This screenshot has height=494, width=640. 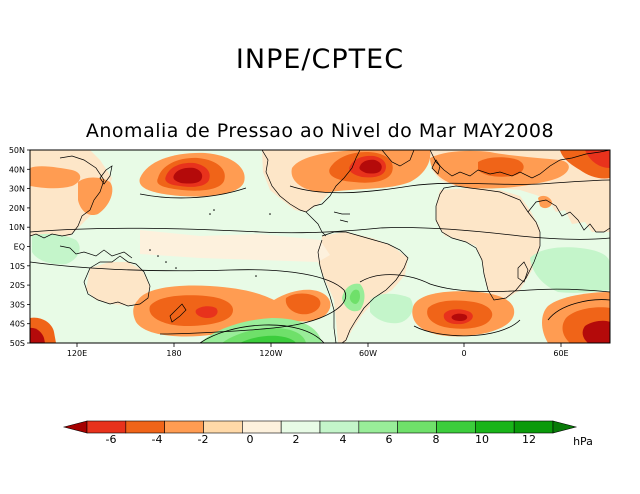 I want to click on lon-label: 60E, so click(x=560, y=353).